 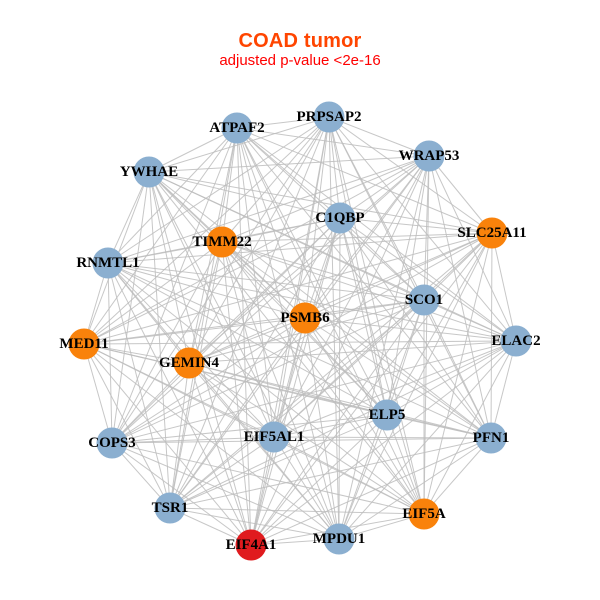 I want to click on node-label-med11: MED11, so click(x=83, y=344).